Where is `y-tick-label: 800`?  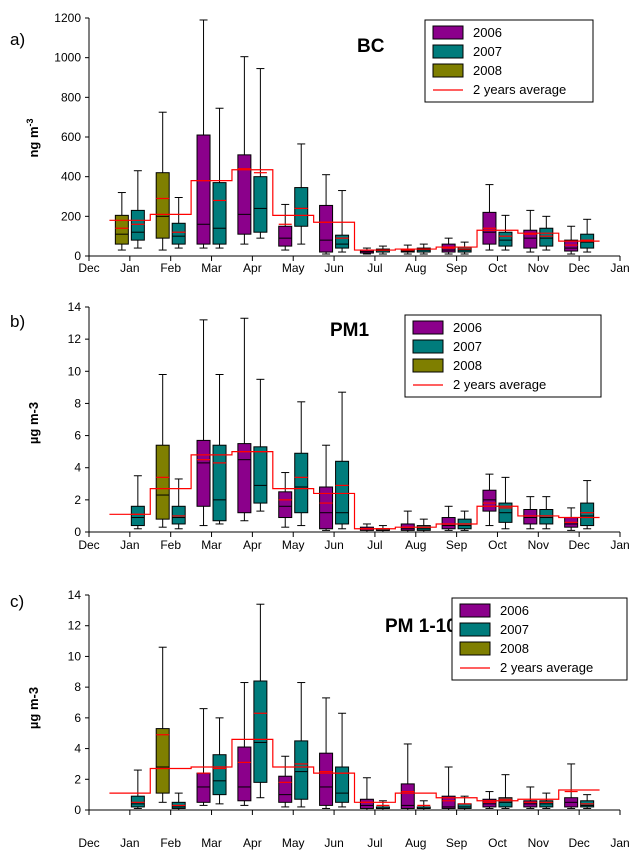
y-tick-label: 800 is located at coordinates (71, 97).